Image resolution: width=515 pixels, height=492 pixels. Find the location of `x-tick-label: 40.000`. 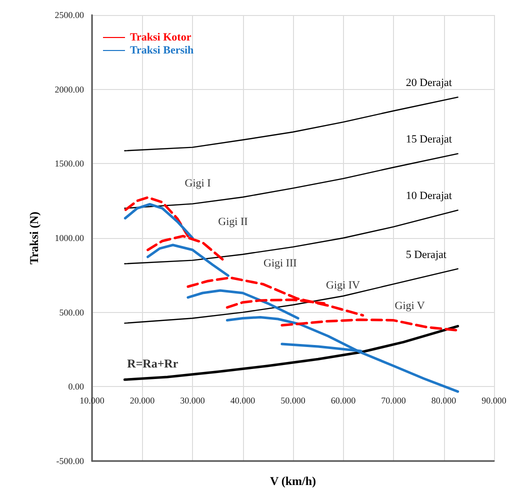

x-tick-label: 40.000 is located at coordinates (243, 400).